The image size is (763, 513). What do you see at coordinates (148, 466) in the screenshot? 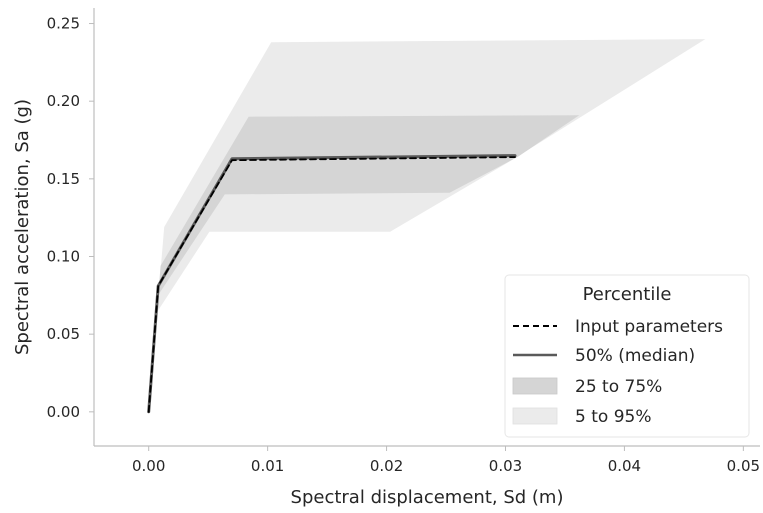
I see `x-tick-label: 0.00` at bounding box center [148, 466].